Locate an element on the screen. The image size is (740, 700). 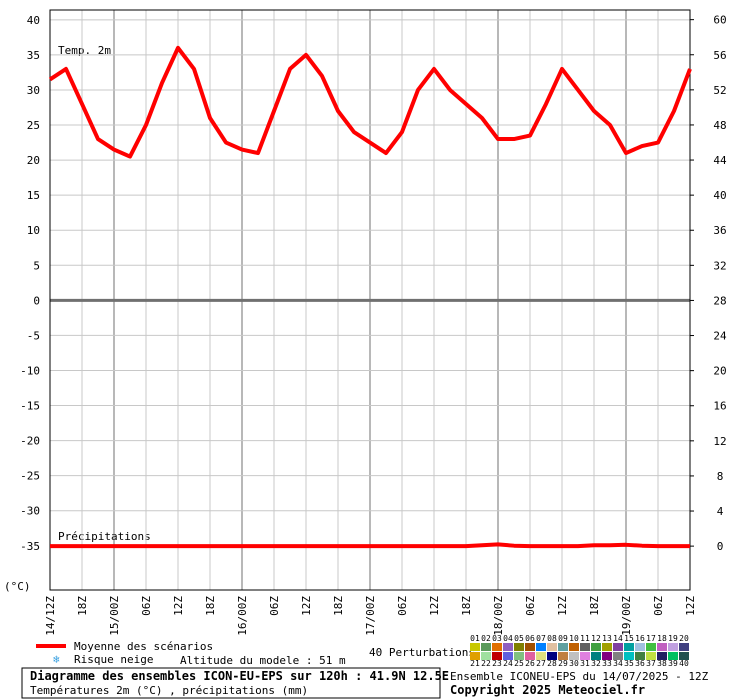
perturbation-label: 01 is located at coordinates (475, 638).